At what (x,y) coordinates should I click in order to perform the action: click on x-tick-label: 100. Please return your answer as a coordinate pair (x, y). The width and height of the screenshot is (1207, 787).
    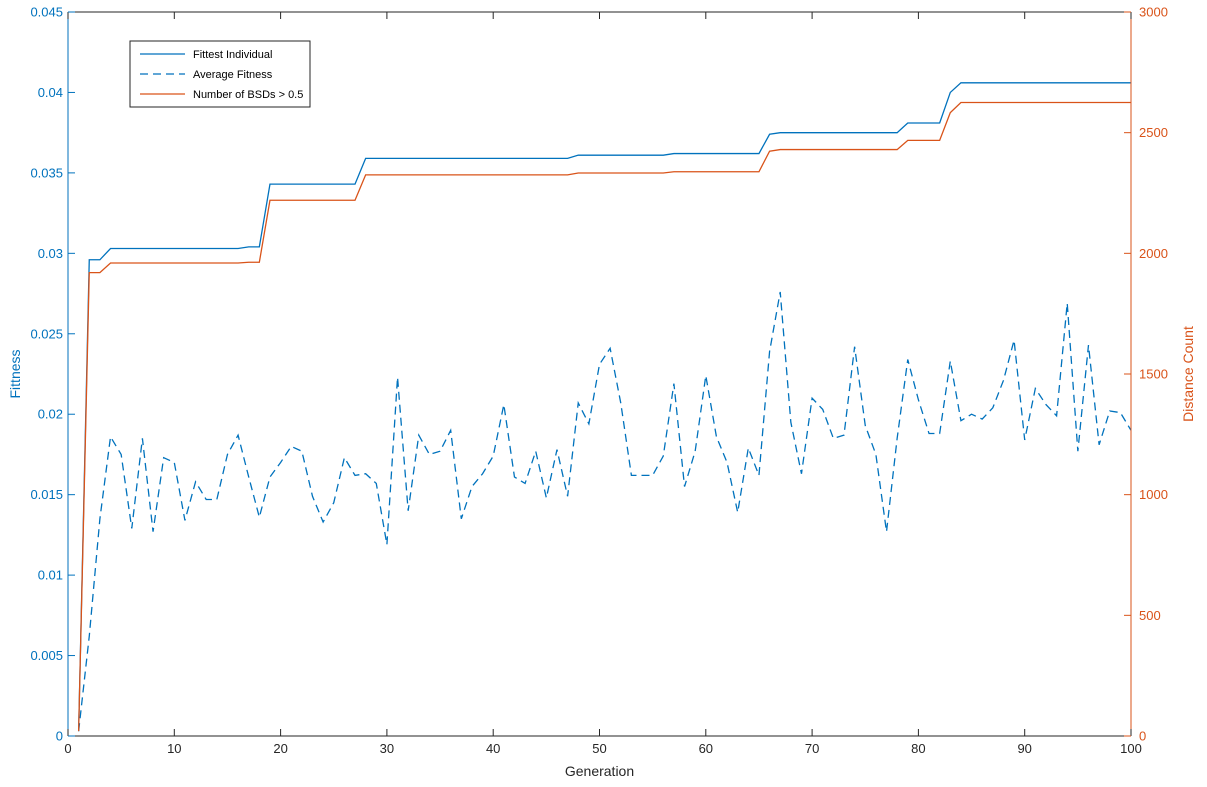
    Looking at the image, I should click on (1131, 748).